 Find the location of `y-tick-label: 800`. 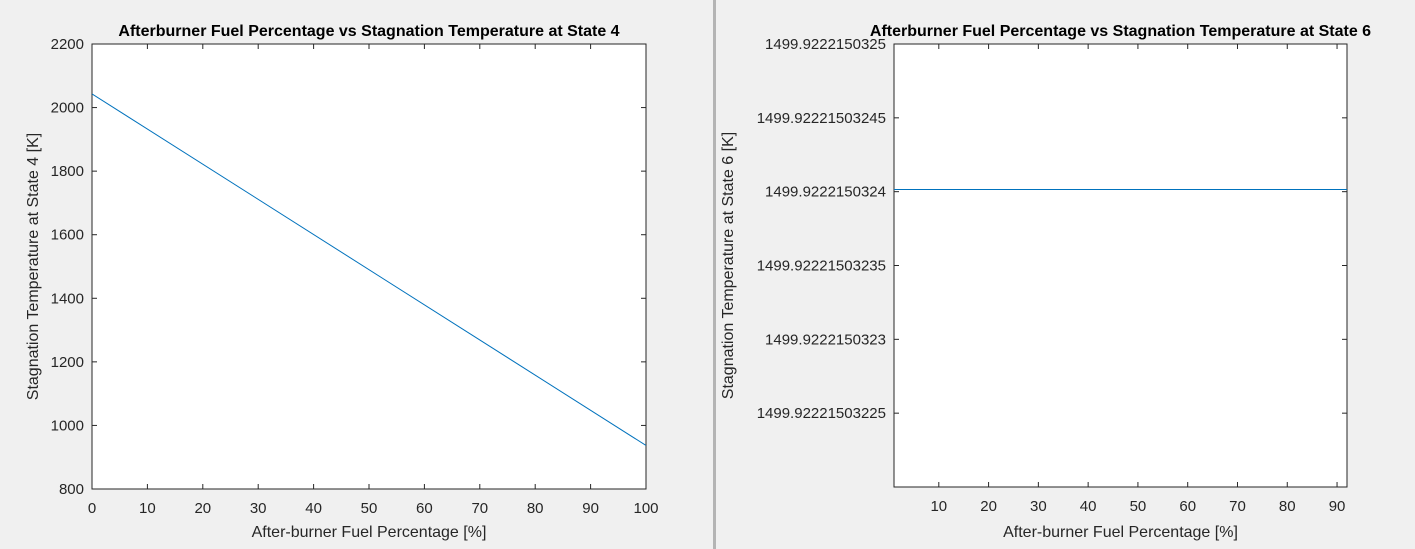

y-tick-label: 800 is located at coordinates (71, 489).